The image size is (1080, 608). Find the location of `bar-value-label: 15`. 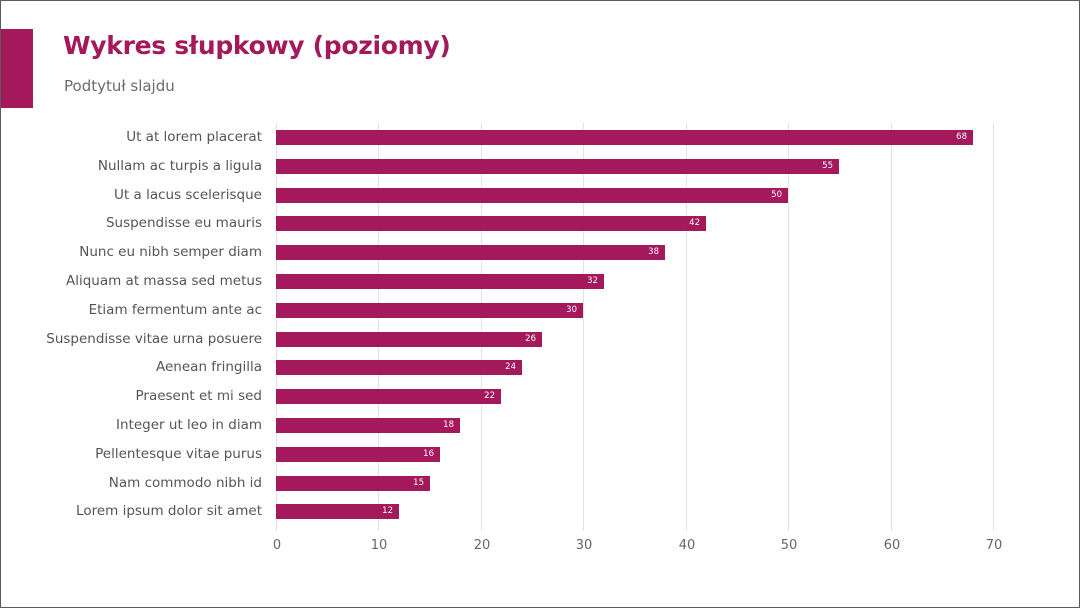

bar-value-label: 15 is located at coordinates (418, 483).